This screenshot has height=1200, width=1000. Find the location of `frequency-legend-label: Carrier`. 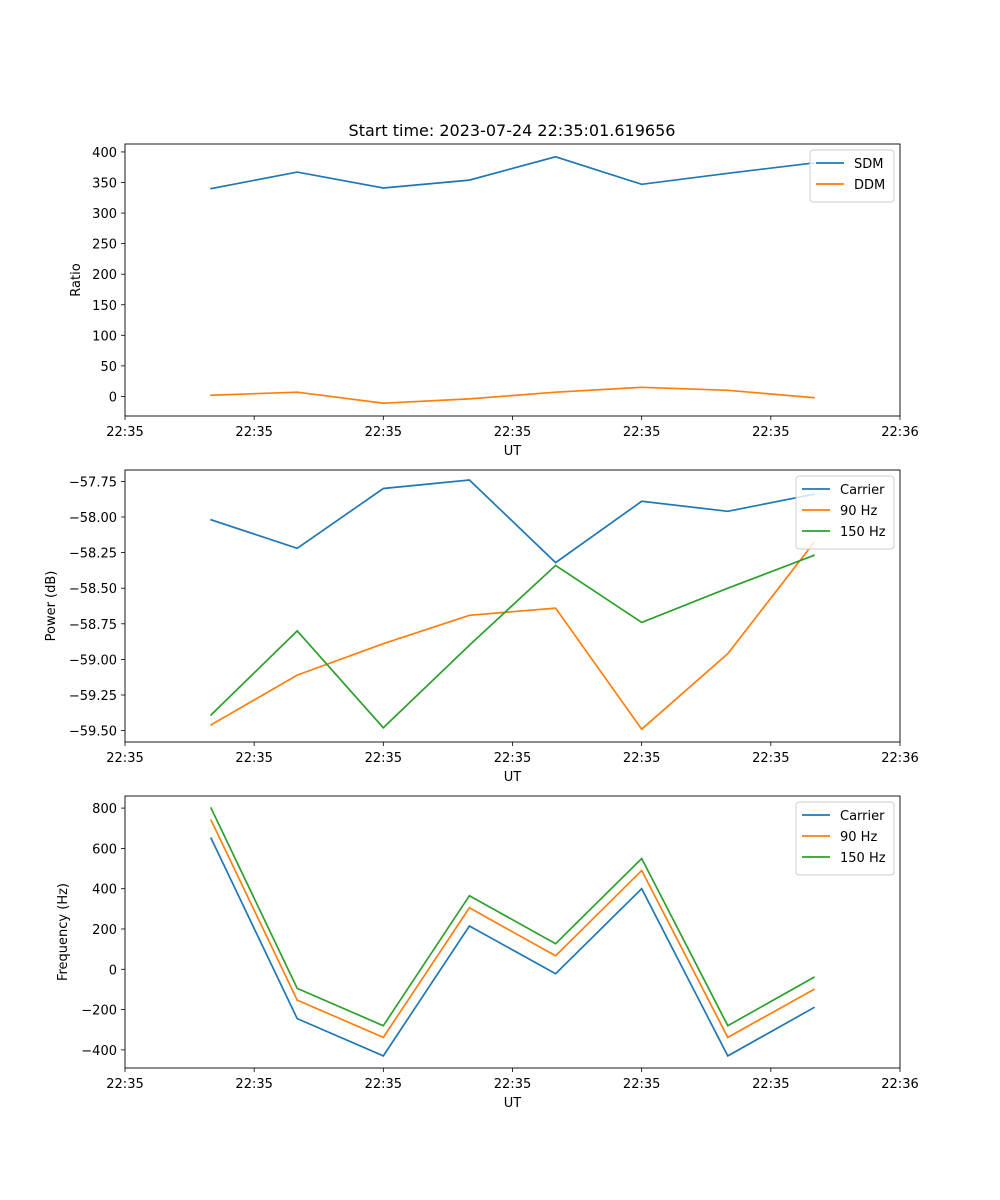

frequency-legend-label: Carrier is located at coordinates (862, 816).